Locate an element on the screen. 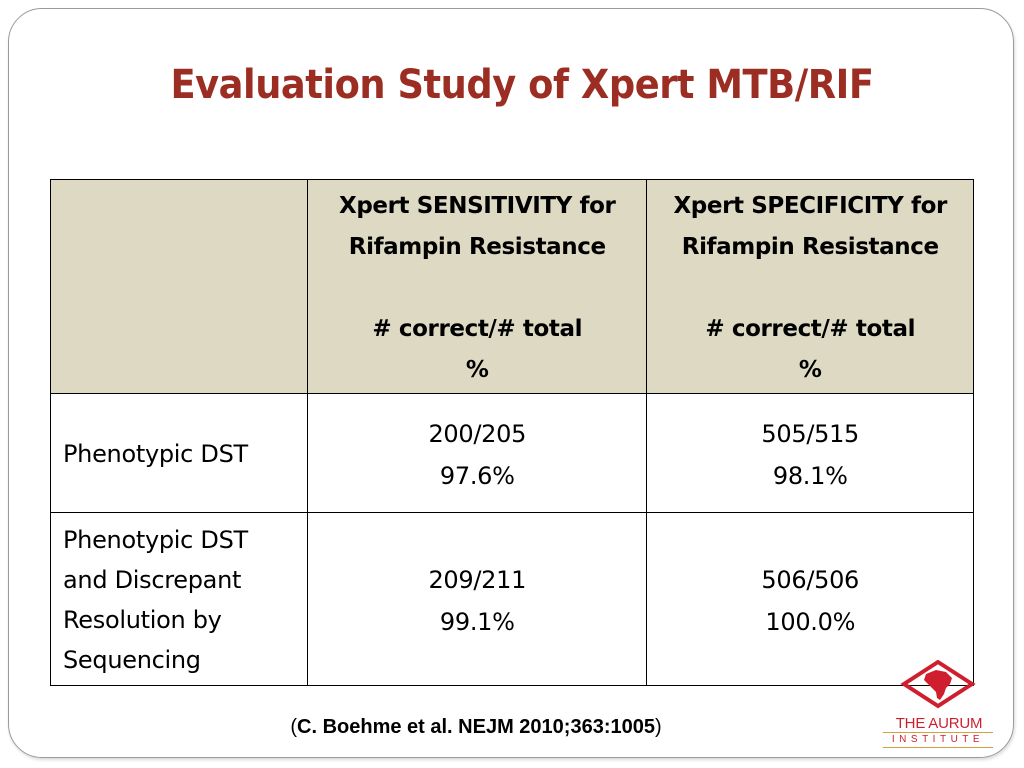 The image size is (1024, 768). sensitivity-value-cell: 209/211 99.1% is located at coordinates (477, 599).